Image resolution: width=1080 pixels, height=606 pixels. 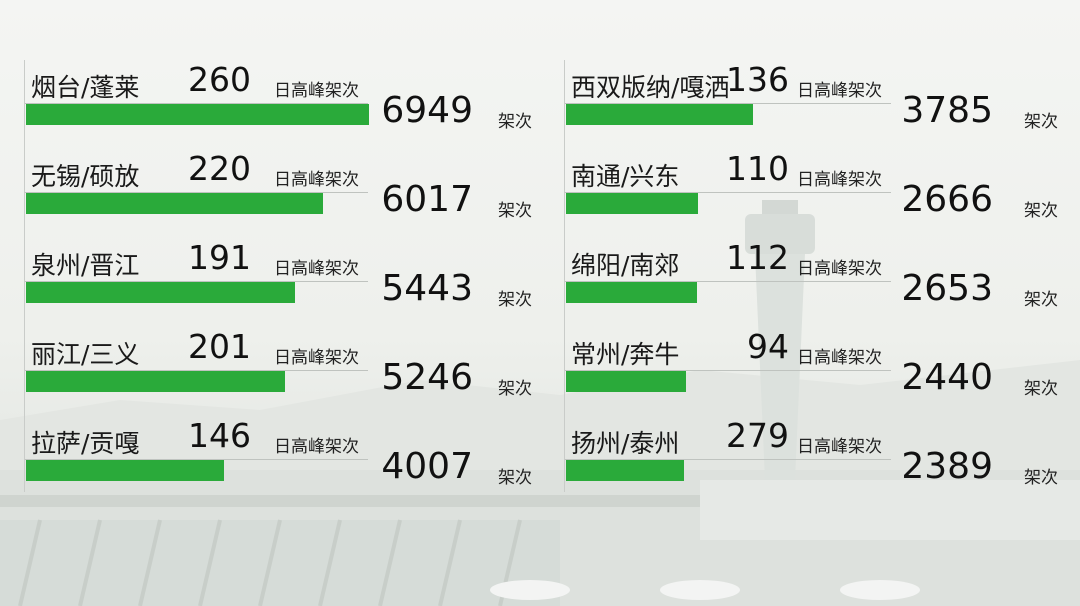 What do you see at coordinates (85, 176) in the screenshot?
I see `airport-name: 无锡/硕放` at bounding box center [85, 176].